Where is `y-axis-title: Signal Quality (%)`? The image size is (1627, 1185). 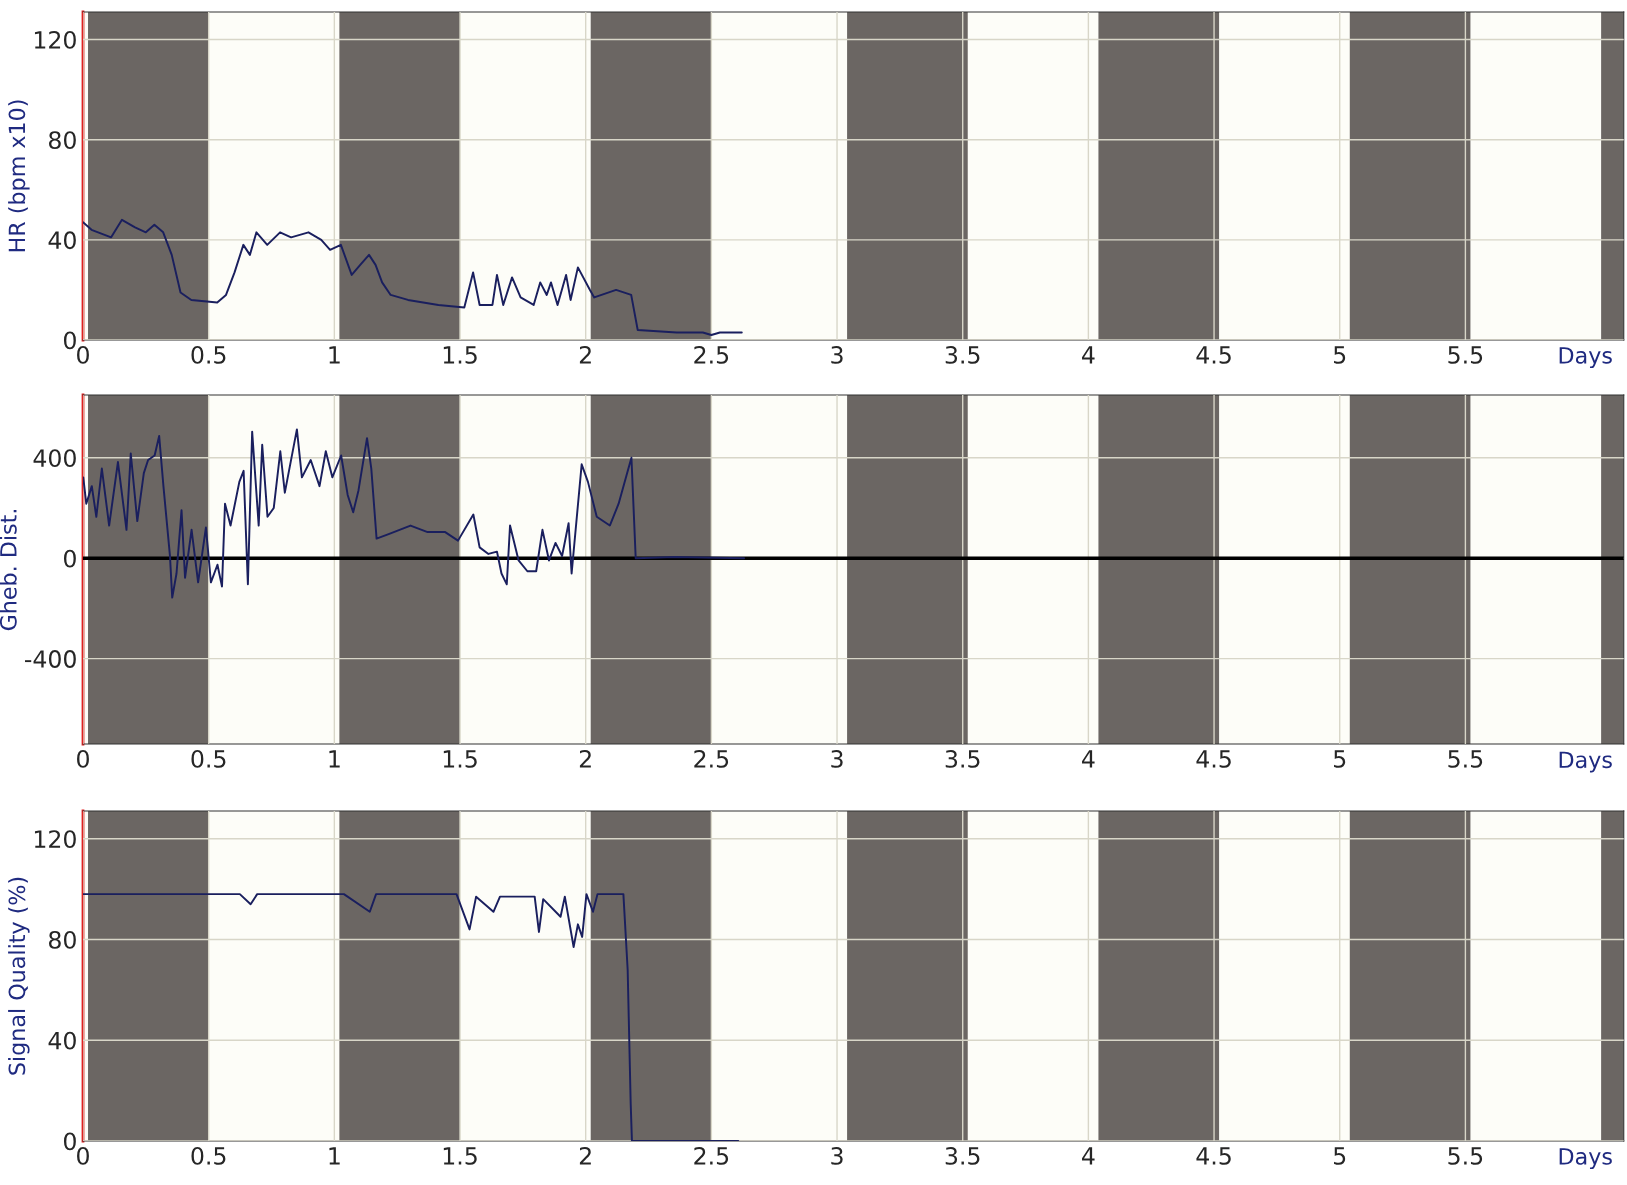
y-axis-title: Signal Quality (%) is located at coordinates (19, 976).